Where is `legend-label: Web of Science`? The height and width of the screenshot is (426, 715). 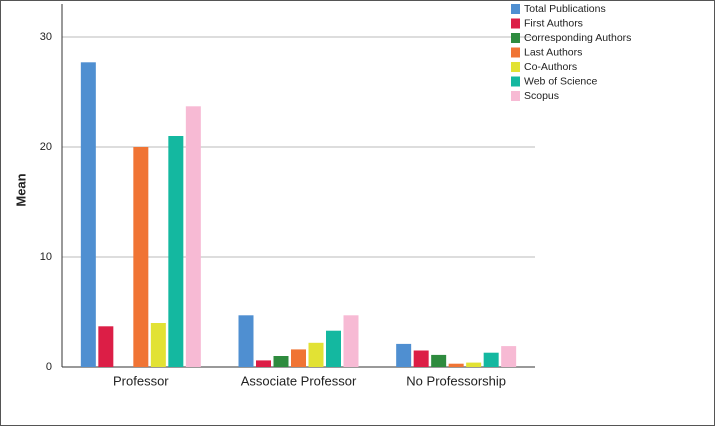 legend-label: Web of Science is located at coordinates (561, 81).